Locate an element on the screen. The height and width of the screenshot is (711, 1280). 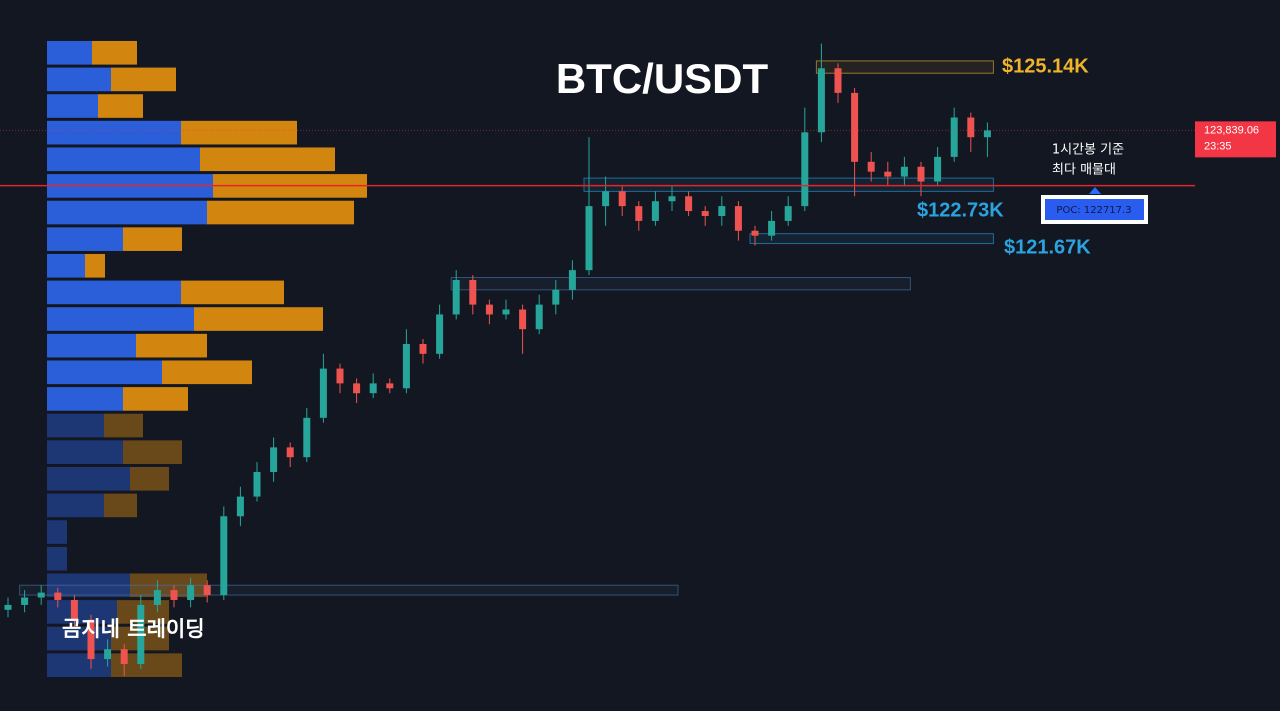
last-price-tag is located at coordinates (1235, 139).